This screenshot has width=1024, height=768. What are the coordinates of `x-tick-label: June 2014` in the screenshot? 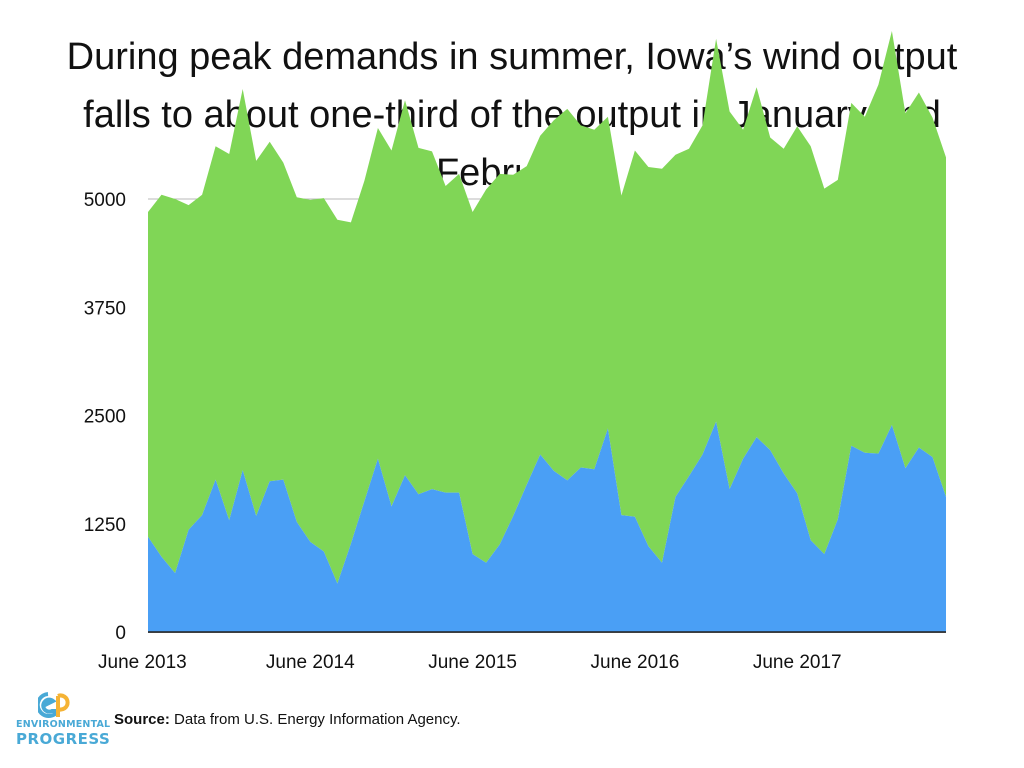 It's located at (310, 662).